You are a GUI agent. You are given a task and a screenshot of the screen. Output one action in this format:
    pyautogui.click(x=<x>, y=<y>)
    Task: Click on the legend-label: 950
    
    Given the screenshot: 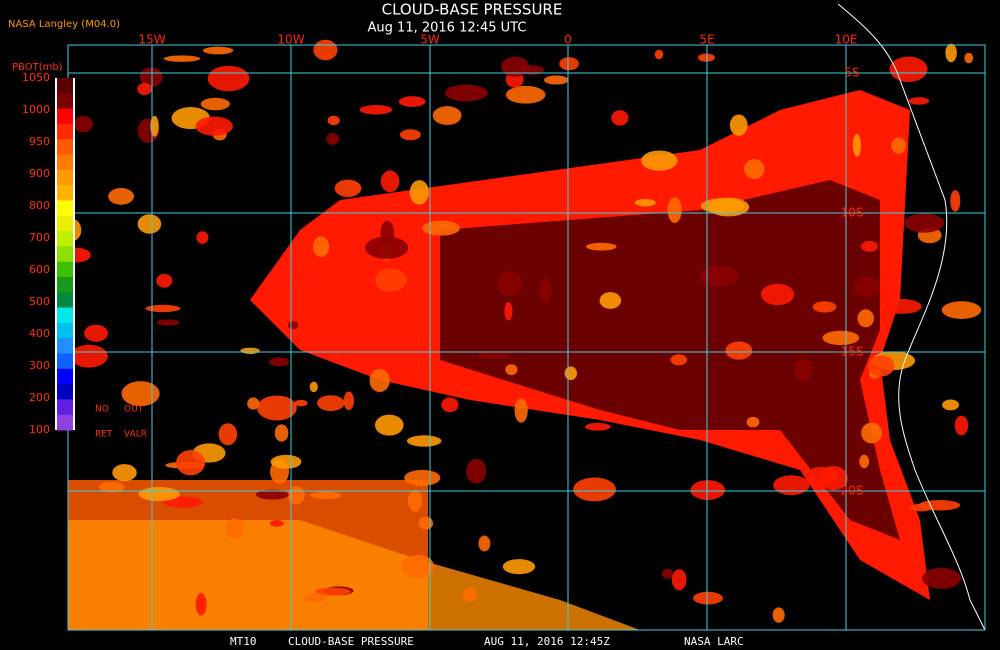 What is the action you would take?
    pyautogui.click(x=39, y=141)
    